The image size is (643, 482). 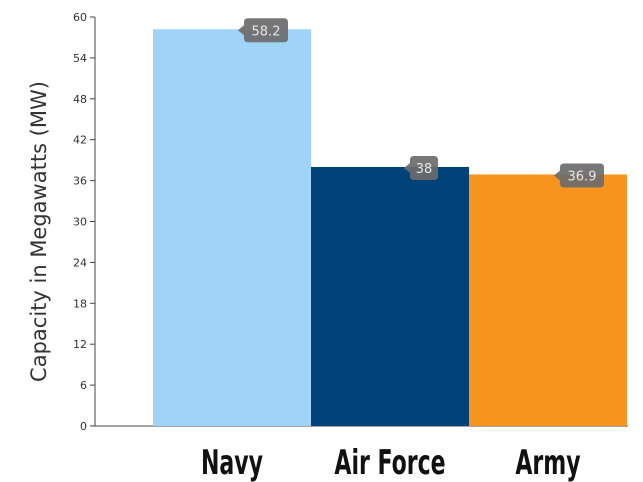 I want to click on y-tick-label: 18, so click(x=80, y=303).